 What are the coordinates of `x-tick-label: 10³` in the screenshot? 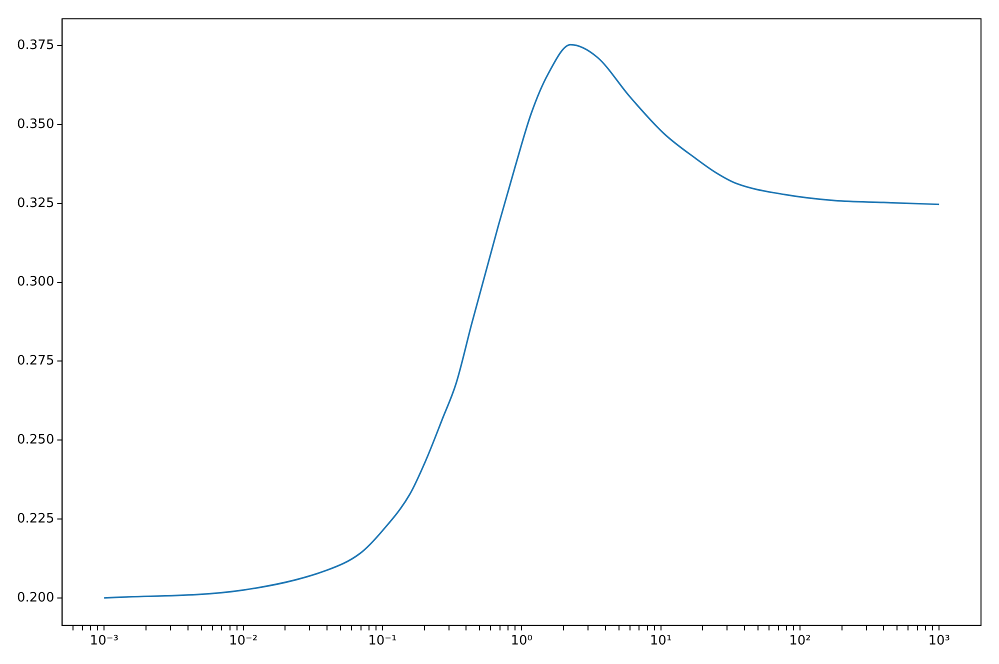 It's located at (939, 641).